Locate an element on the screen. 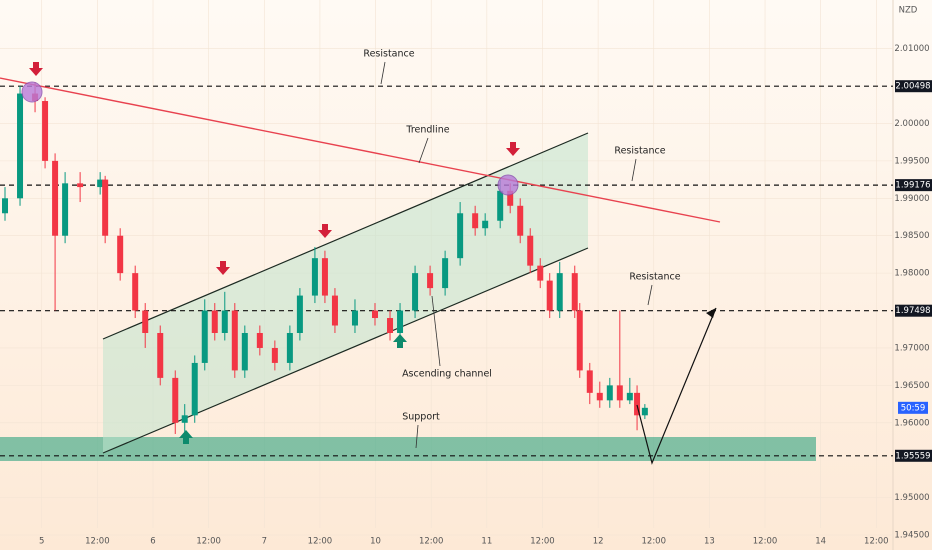  y-tick-label: 2.00000 is located at coordinates (911, 124).